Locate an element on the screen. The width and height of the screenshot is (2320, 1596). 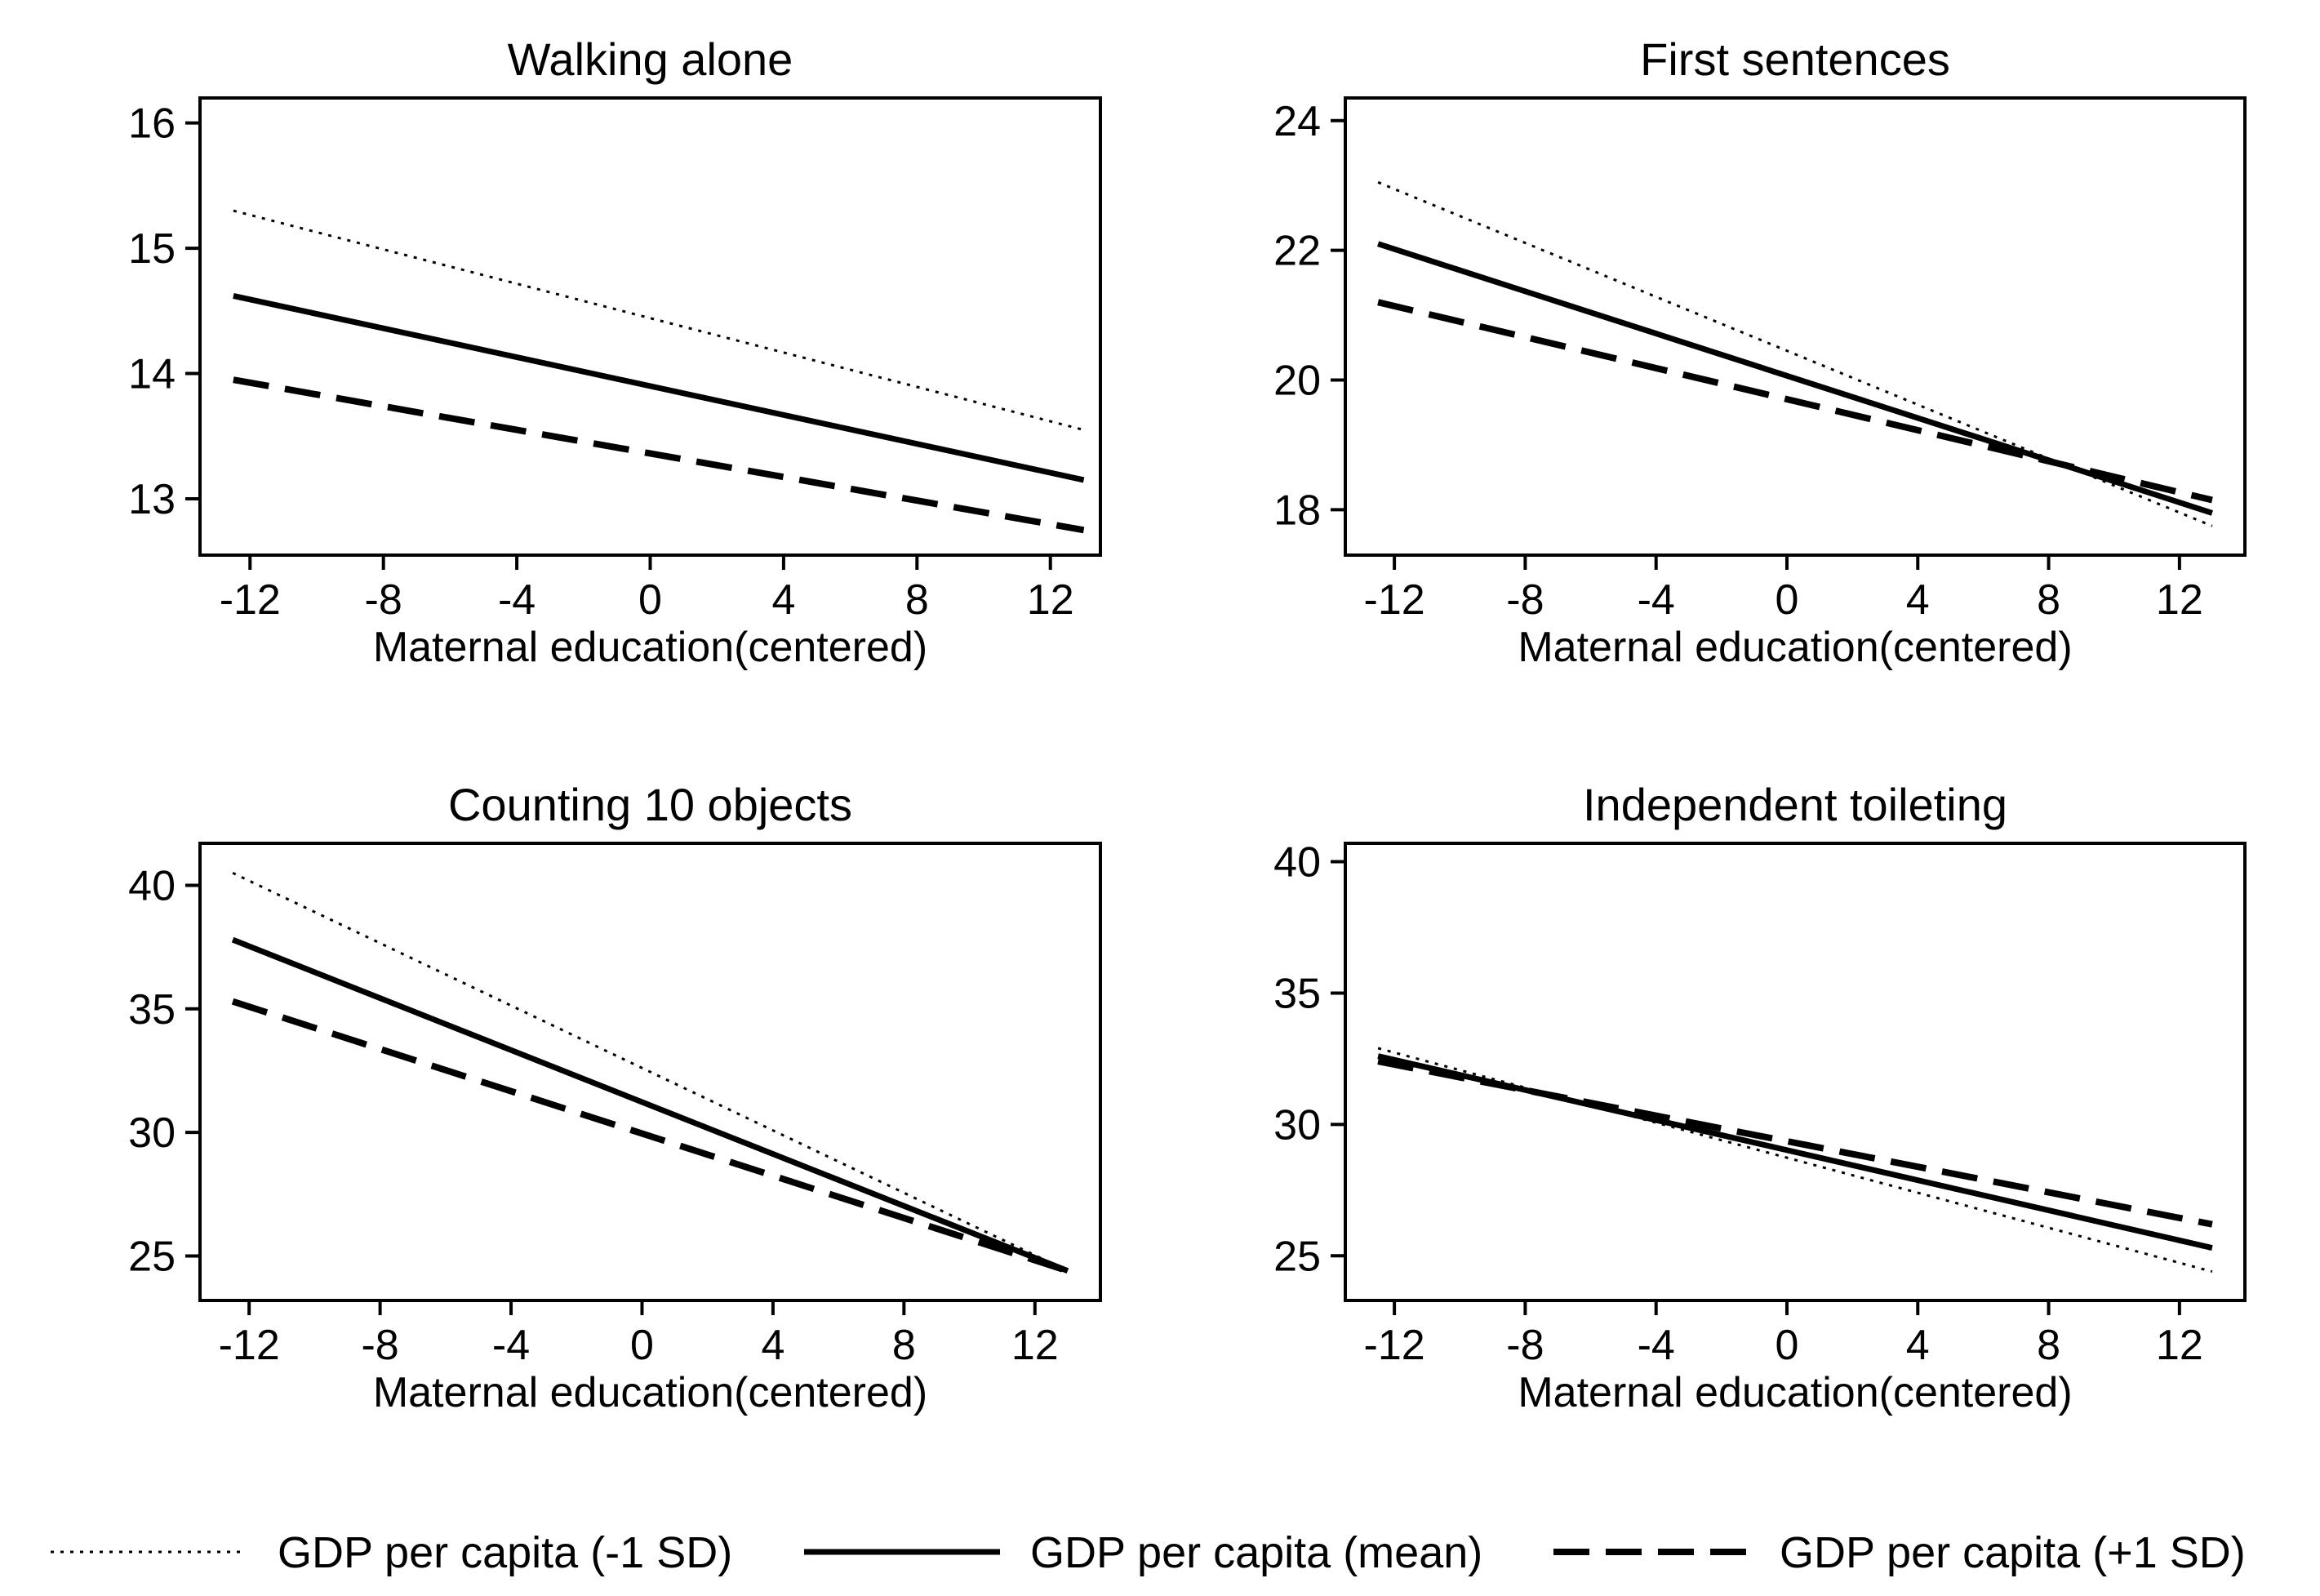
legend-label-mean: GDP per capita (mean) is located at coordinates (1256, 1552).